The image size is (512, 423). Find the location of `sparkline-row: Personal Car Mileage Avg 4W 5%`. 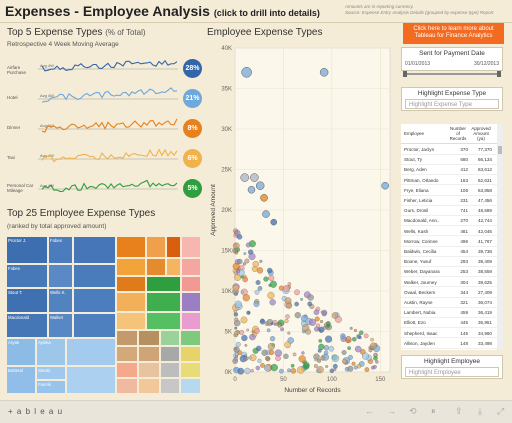

sparkline-row: Personal Car Mileage Avg 4W 5% is located at coordinates (103, 189).